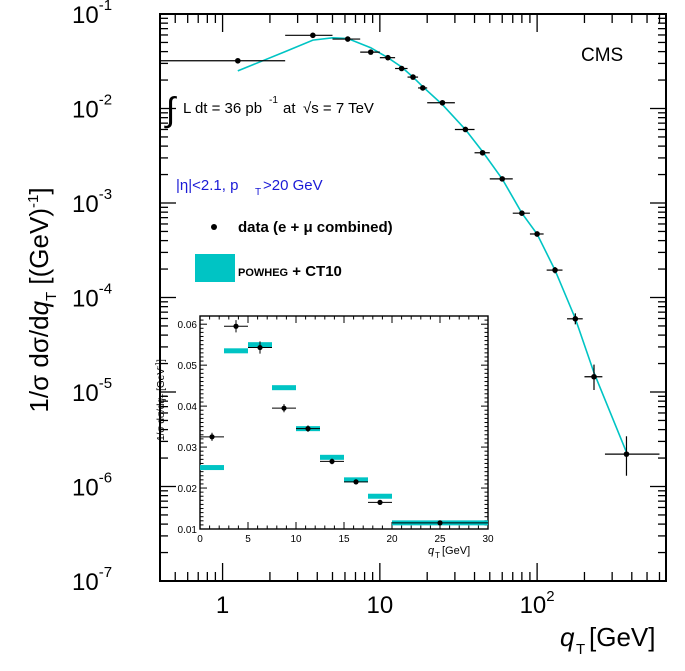 This screenshot has height=671, width=685. Describe the element at coordinates (273, 100) in the screenshot. I see `svg-text: -1` at that location.